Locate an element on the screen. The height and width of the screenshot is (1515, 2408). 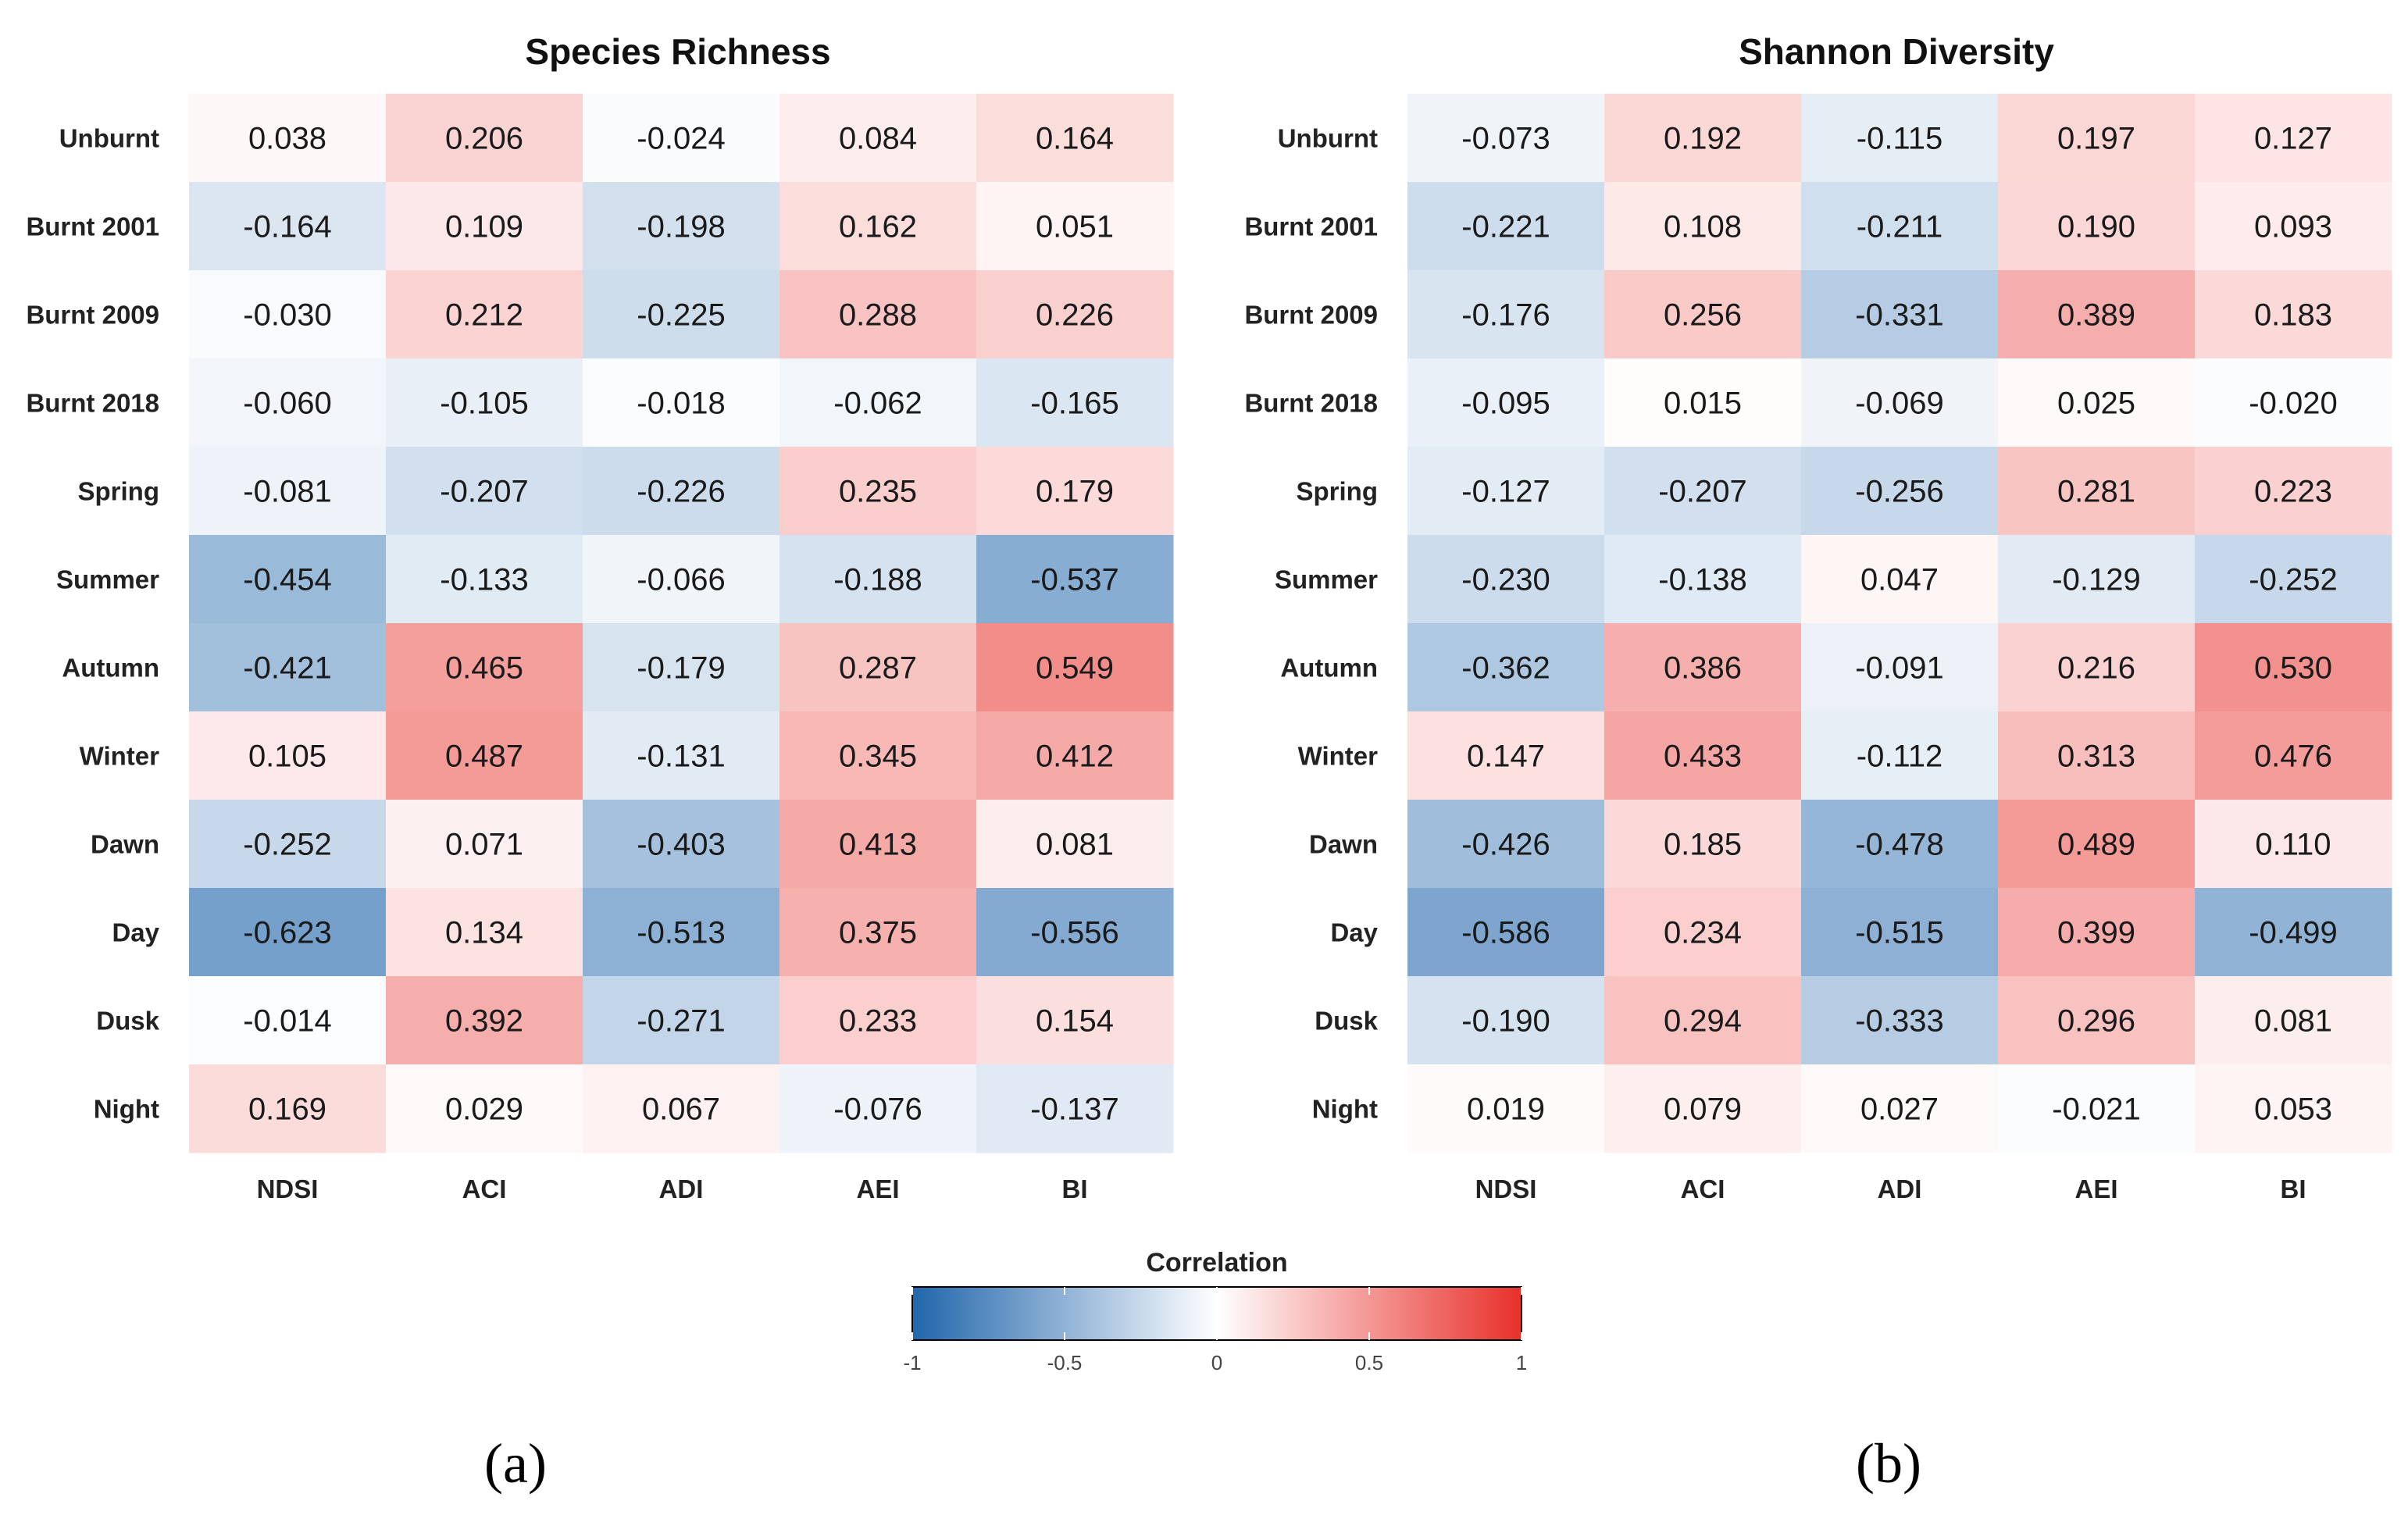
cell-value-label: 0.287 is located at coordinates (878, 668).